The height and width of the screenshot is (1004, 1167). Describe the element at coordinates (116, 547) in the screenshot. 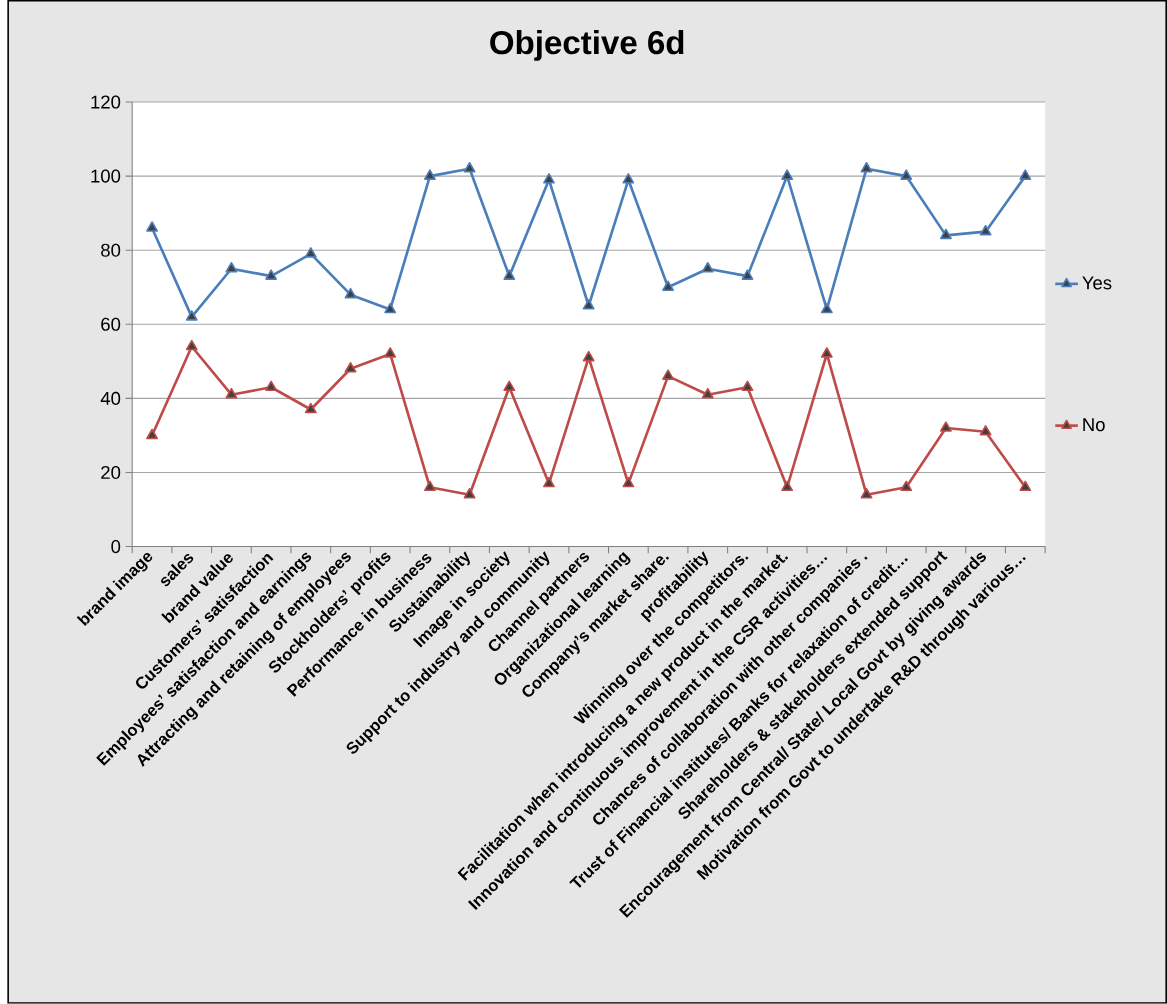

I see `y-tick-label: 0` at that location.